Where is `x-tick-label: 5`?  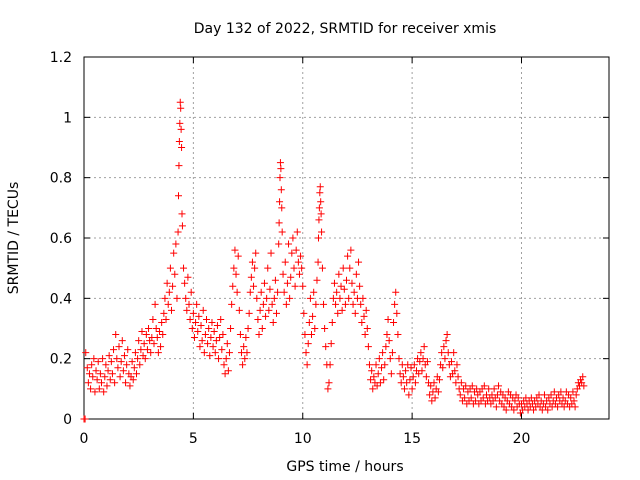 x-tick-label: 5 is located at coordinates (193, 439).